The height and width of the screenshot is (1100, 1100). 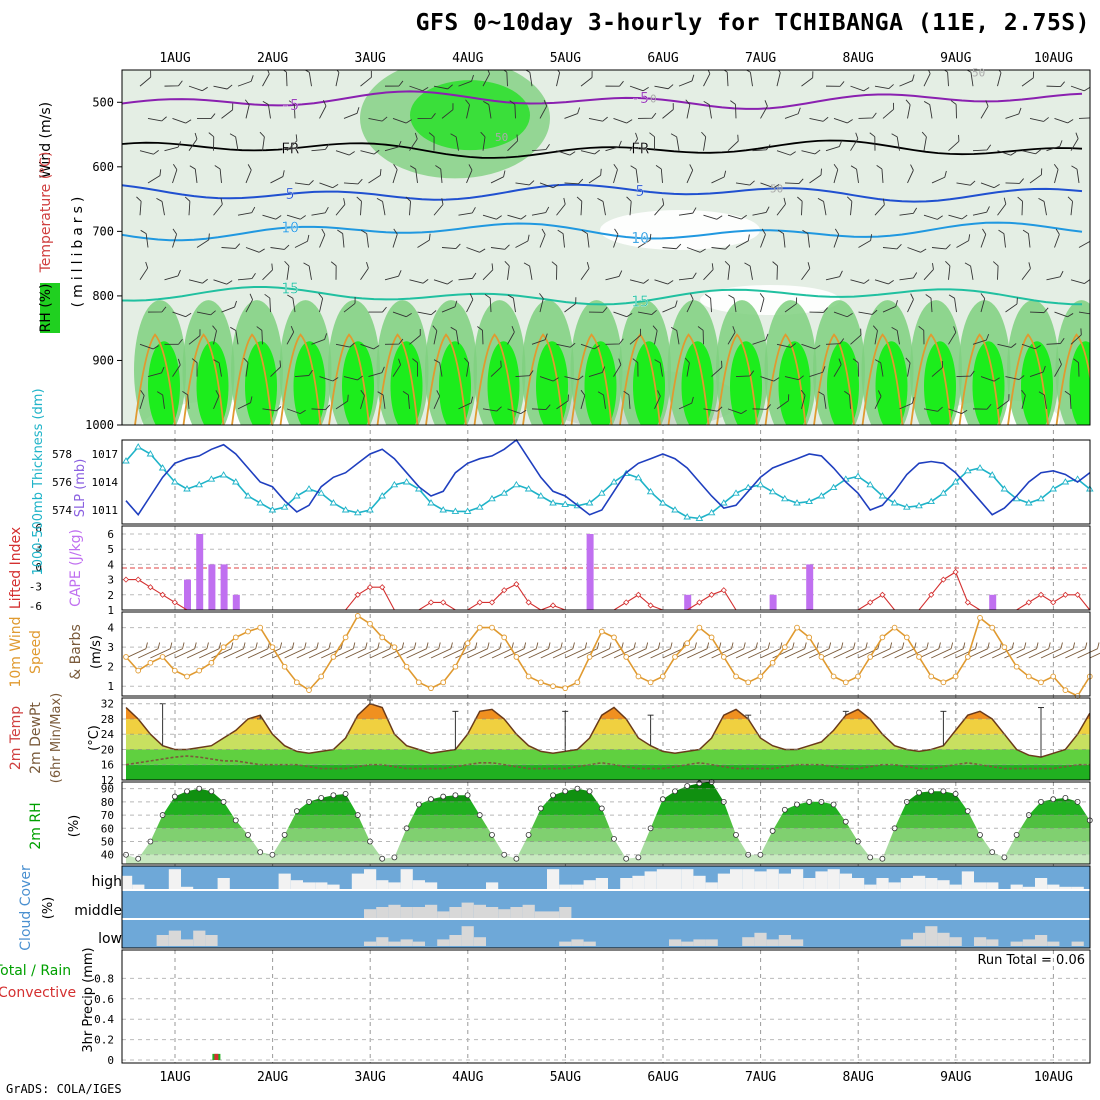 What do you see at coordinates (38, 548) in the screenshot?
I see `li-tick-label: 3` at bounding box center [38, 548].